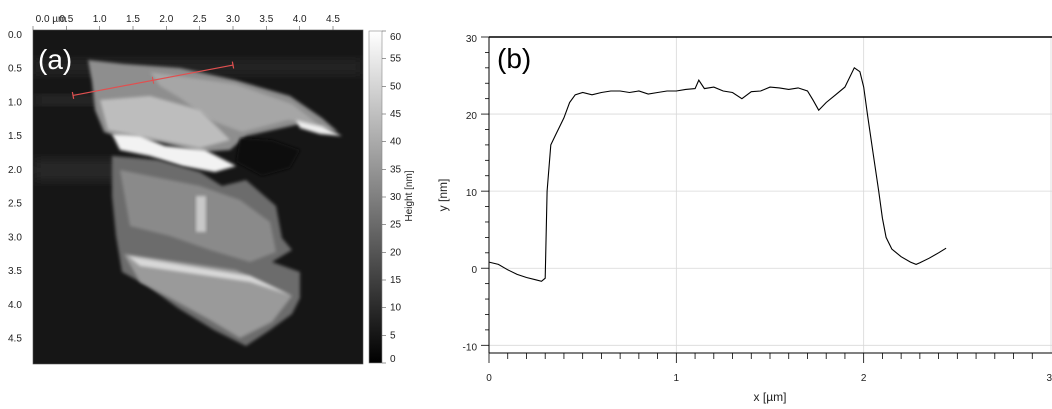 This screenshot has width=1052, height=409. Describe the element at coordinates (15, 339) in the screenshot. I see `afm-y-tick-label: 4.5` at that location.